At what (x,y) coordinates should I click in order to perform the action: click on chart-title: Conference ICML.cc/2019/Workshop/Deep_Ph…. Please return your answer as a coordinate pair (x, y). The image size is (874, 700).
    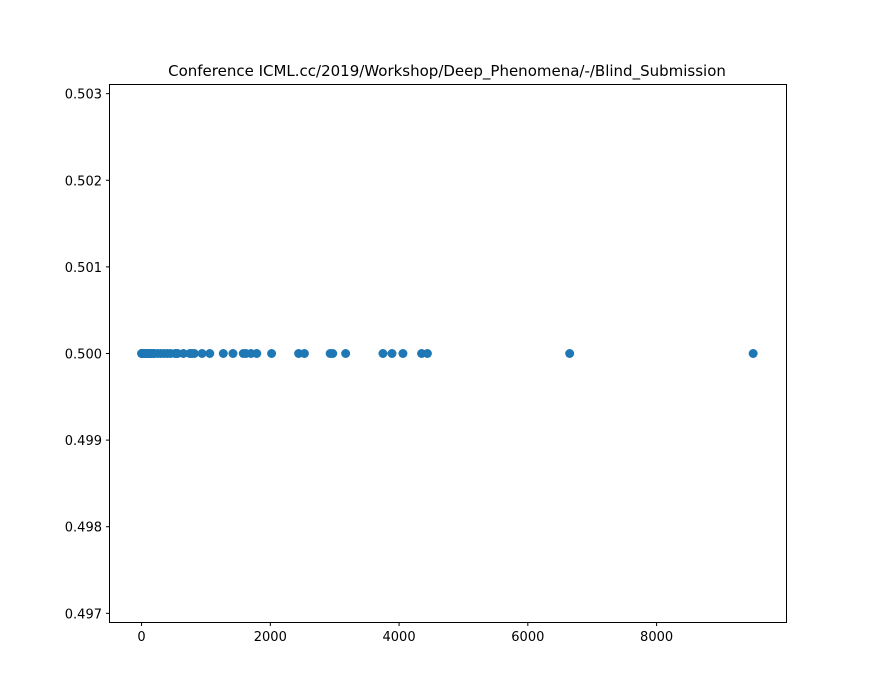
    Looking at the image, I should click on (447, 71).